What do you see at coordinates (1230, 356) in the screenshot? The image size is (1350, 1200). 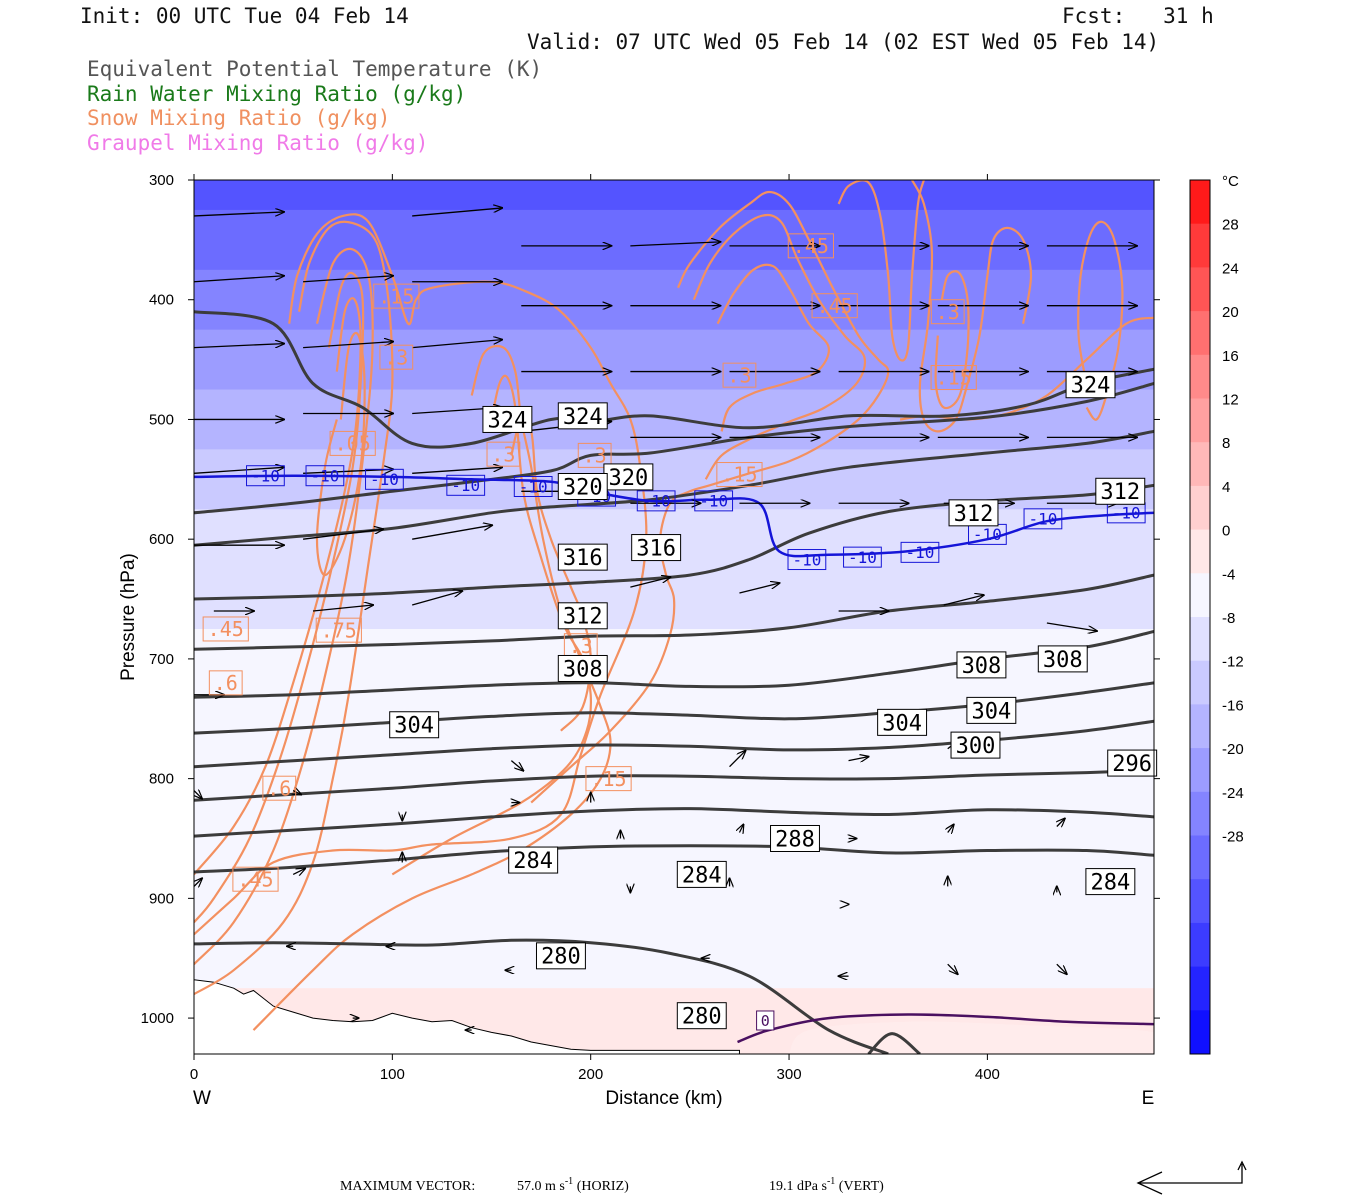 I see `colorbar-tick-label: 16` at bounding box center [1230, 356].